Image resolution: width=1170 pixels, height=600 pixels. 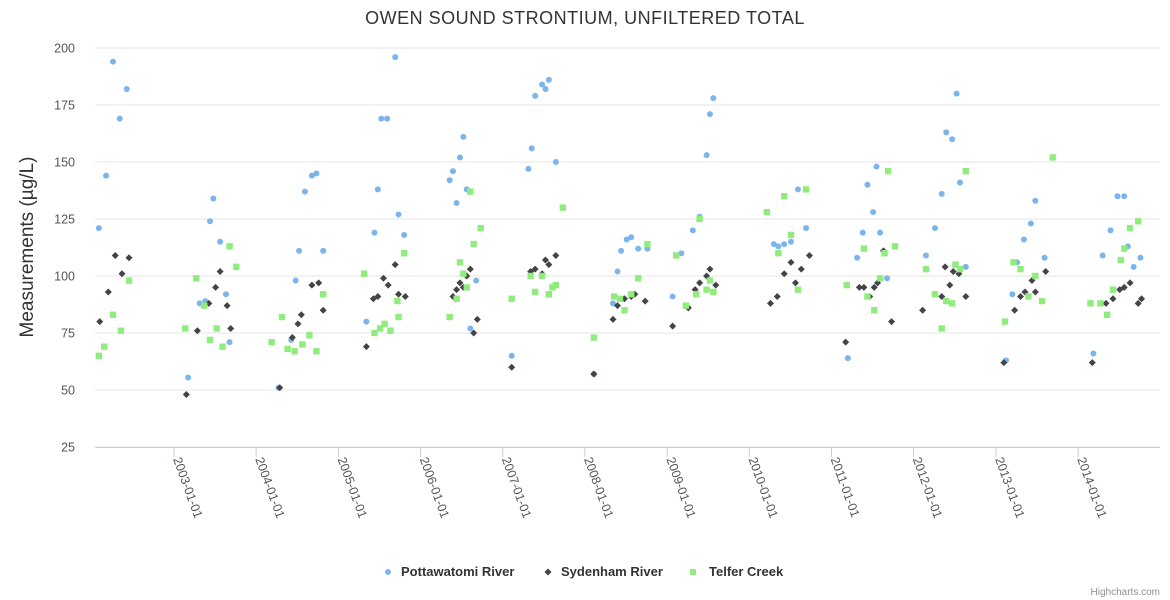 I want to click on y-axis-label: Measurements (µg/L), so click(x=27, y=247).